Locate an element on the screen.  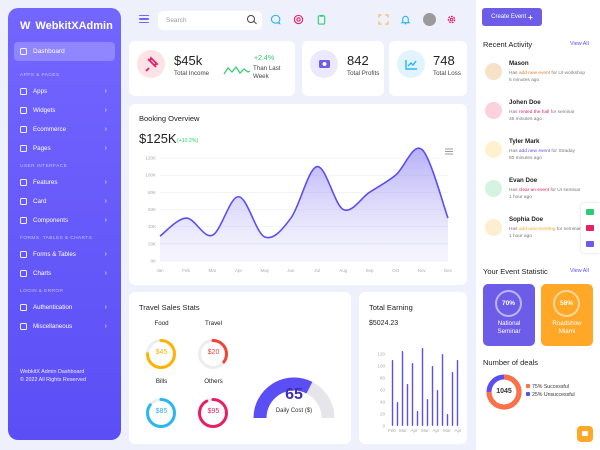
at-icon is located at coordinates (298, 19).